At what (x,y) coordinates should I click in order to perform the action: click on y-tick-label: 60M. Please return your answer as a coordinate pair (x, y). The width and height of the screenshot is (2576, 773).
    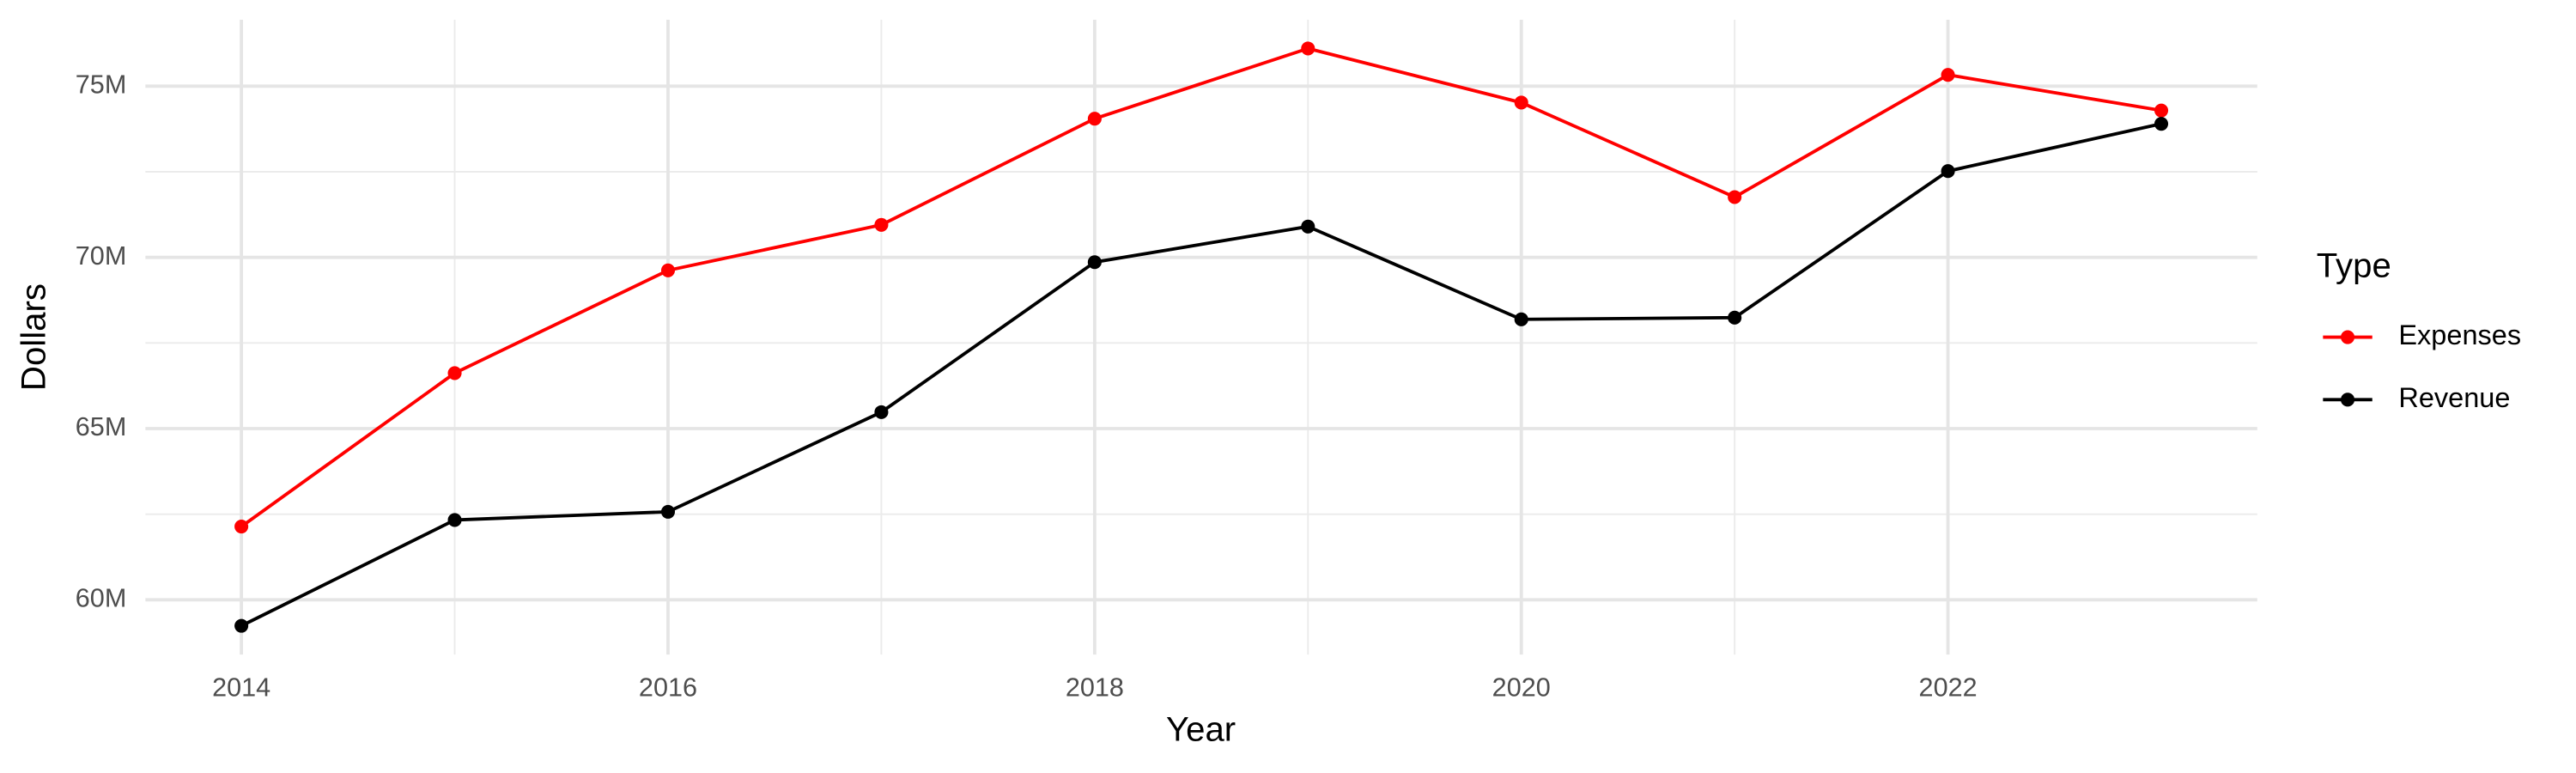
    Looking at the image, I should click on (101, 597).